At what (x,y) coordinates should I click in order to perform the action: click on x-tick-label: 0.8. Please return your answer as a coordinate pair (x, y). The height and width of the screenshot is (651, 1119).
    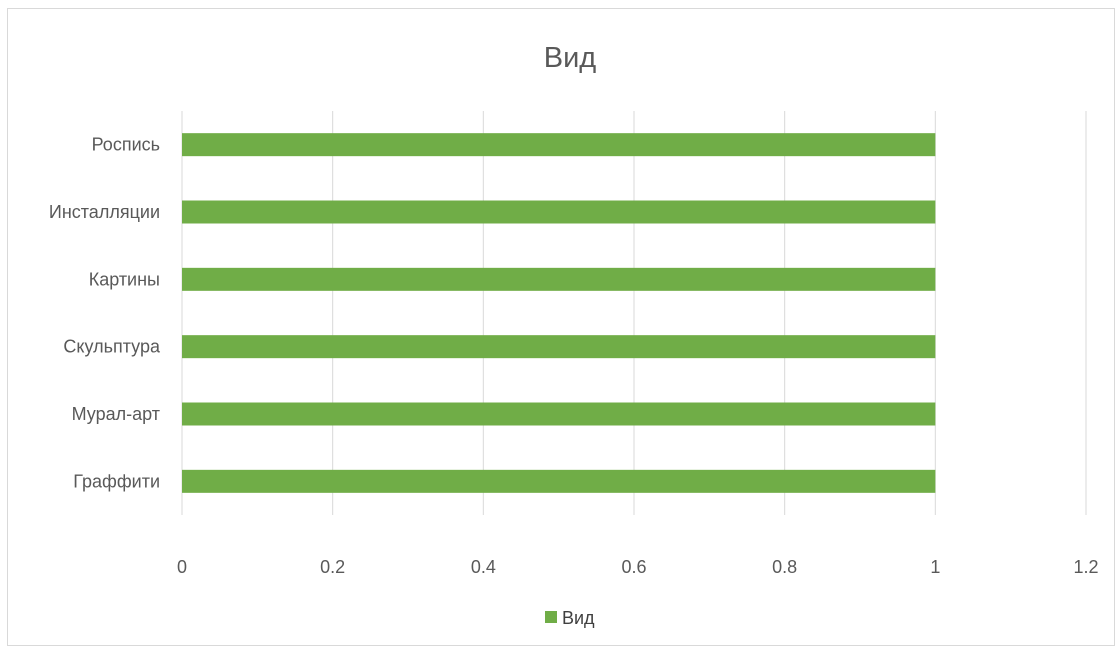
    Looking at the image, I should click on (784, 567).